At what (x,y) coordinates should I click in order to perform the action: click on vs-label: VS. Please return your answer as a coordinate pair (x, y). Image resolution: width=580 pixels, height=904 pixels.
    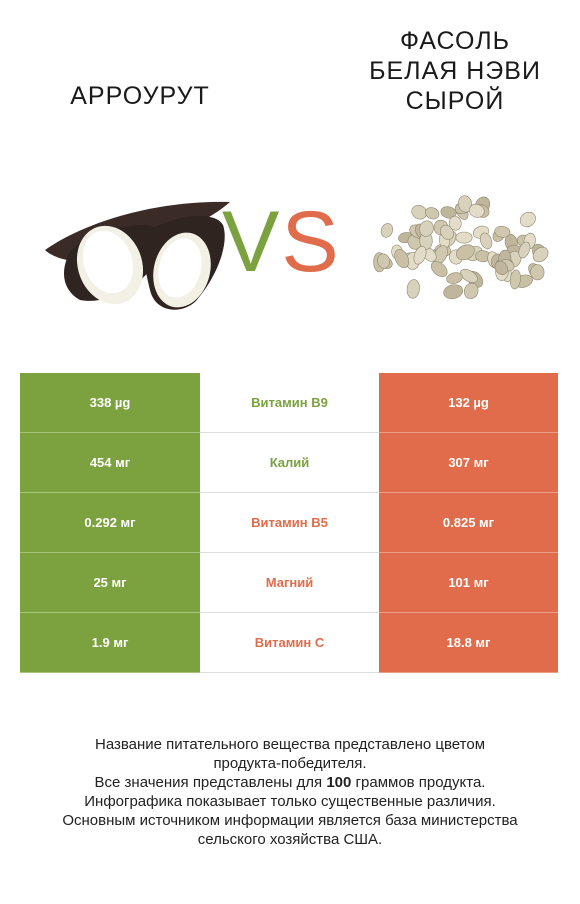
    Looking at the image, I should click on (280, 242).